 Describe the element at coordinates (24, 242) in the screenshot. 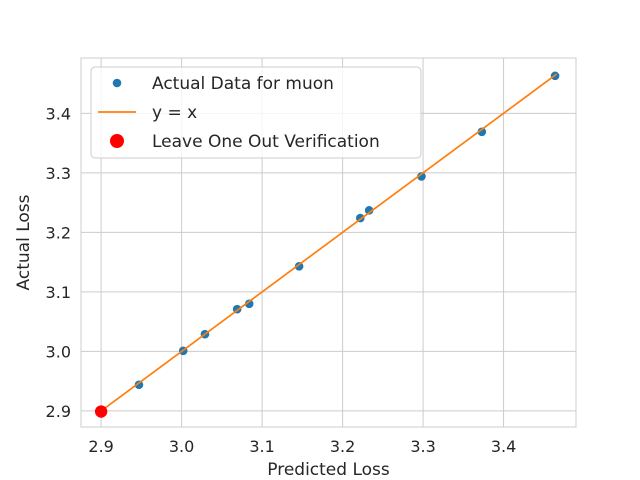

I see `y-axis-label: Actual Loss` at that location.